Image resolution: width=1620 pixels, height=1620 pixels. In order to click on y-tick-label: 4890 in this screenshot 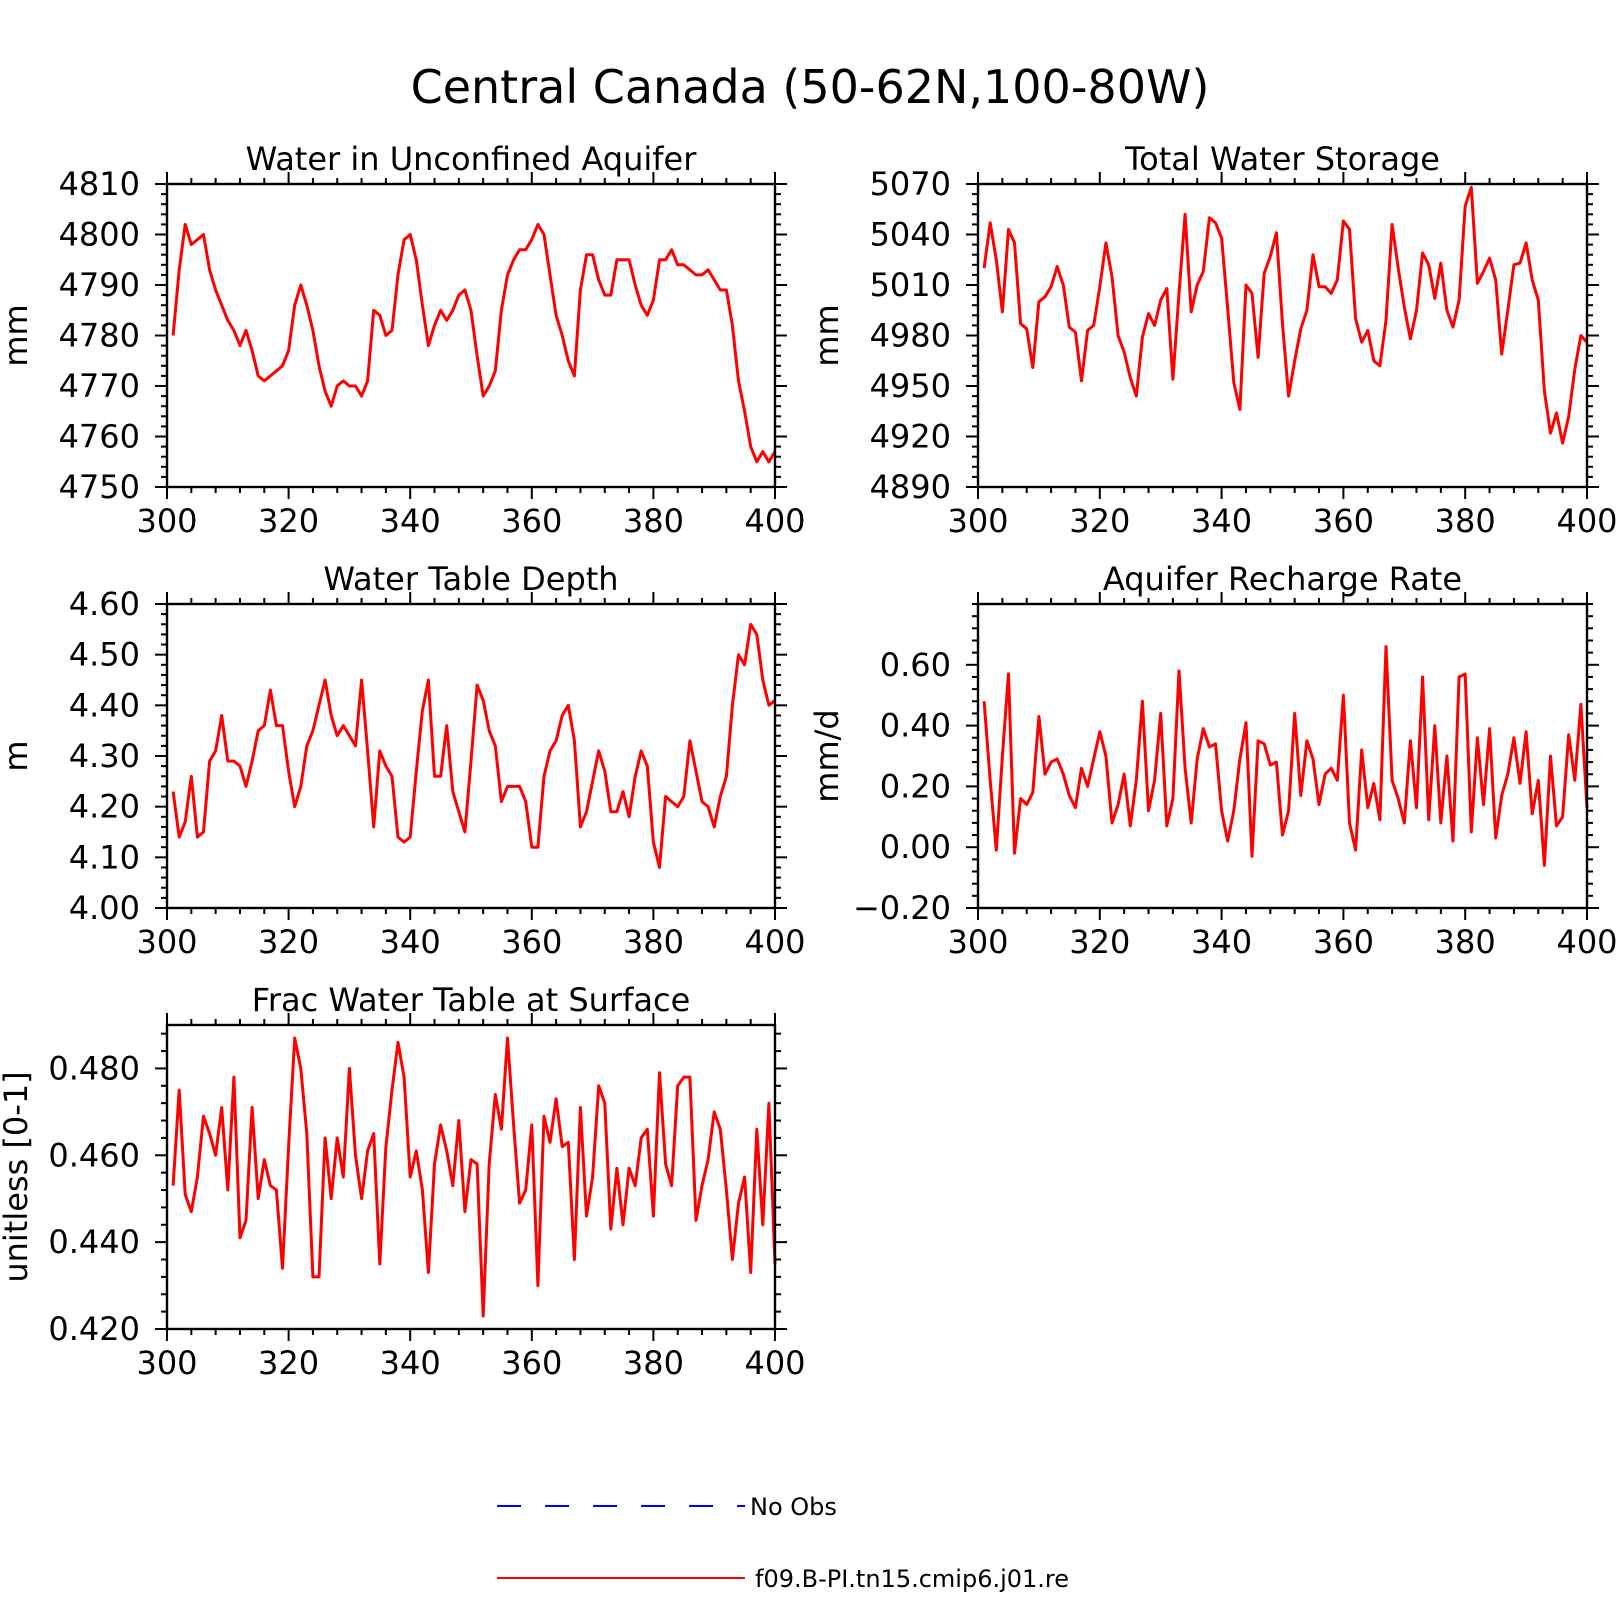, I will do `click(910, 487)`.